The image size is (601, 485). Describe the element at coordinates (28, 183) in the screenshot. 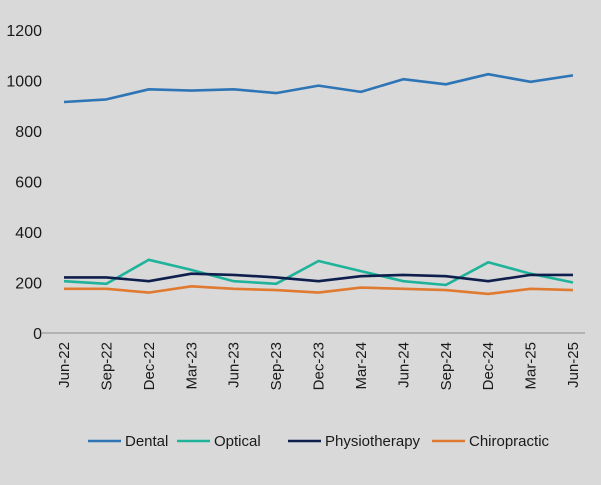

I see `y-tick-label: 600` at that location.